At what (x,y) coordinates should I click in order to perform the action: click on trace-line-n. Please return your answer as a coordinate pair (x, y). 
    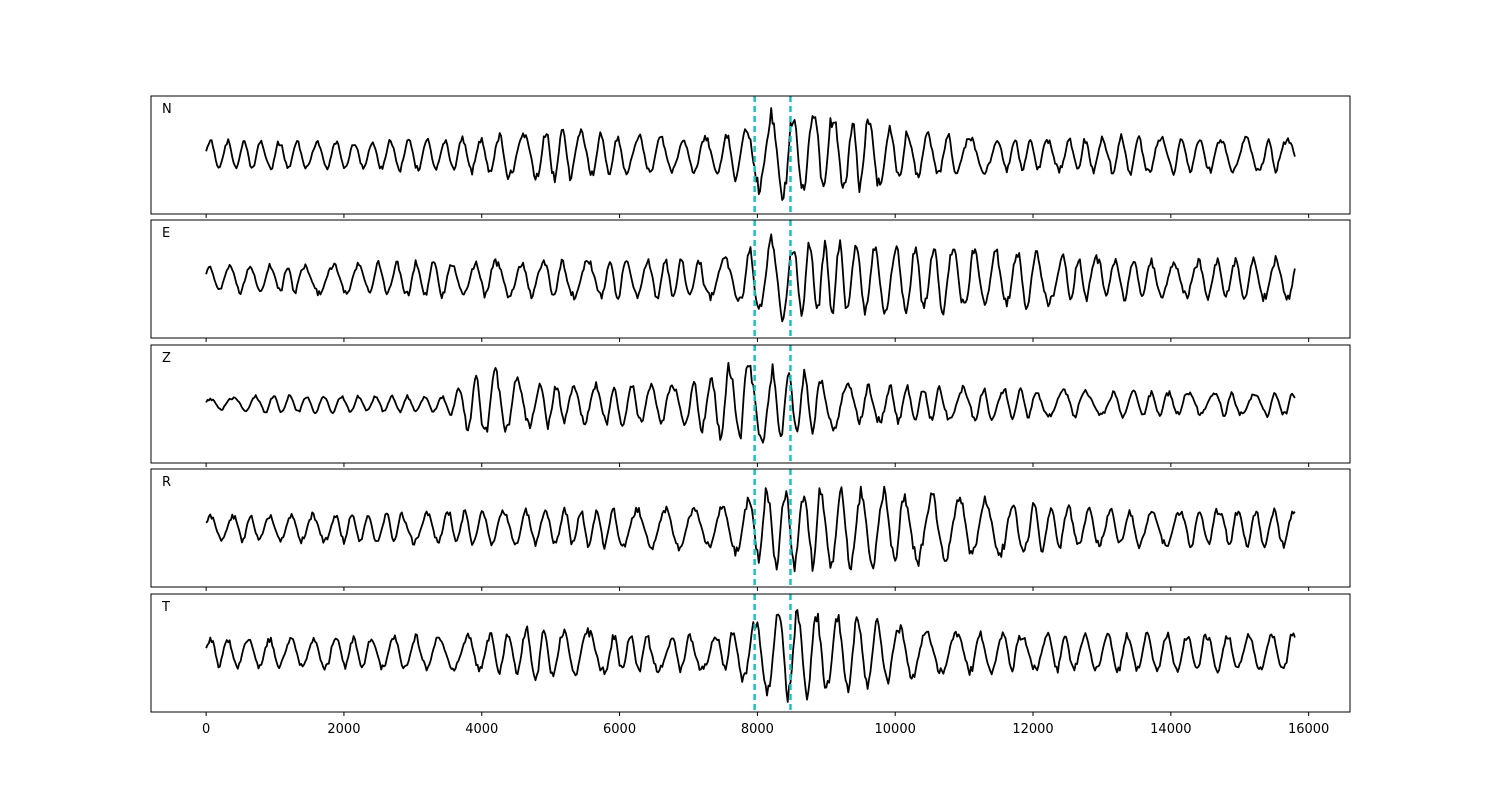
    Looking at the image, I should click on (750, 154).